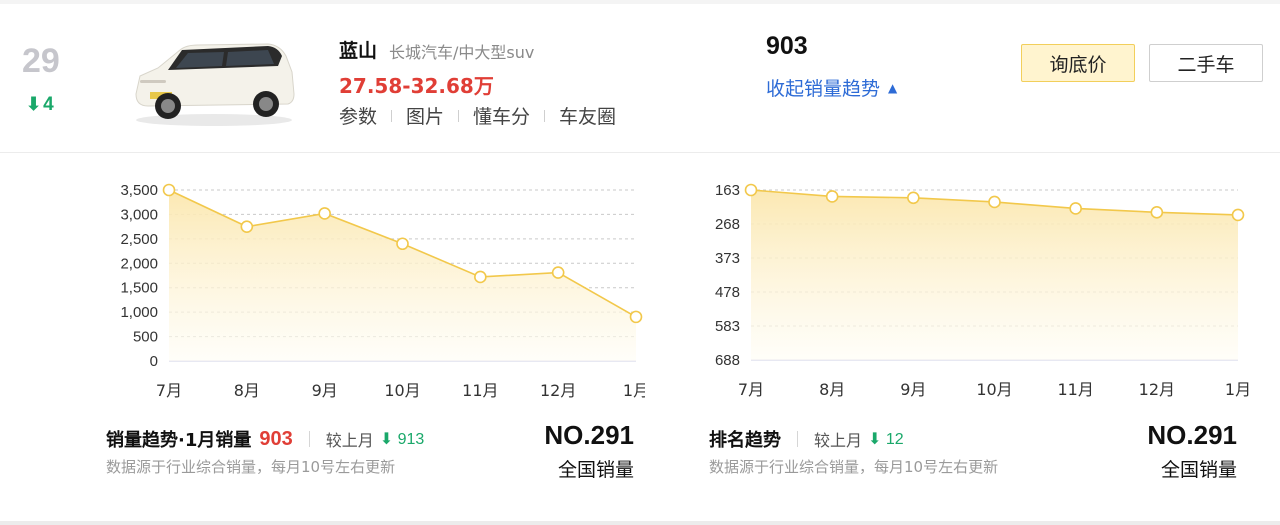 This screenshot has height=525, width=1280. I want to click on y-tick-label: 478, so click(727, 292).